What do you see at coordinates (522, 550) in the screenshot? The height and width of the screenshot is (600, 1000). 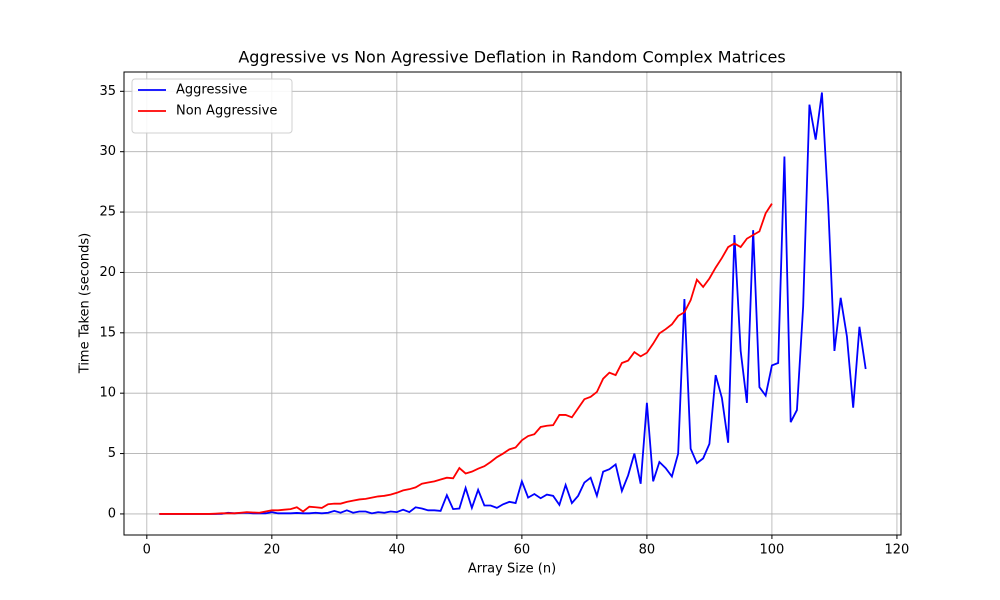 I see `x-tick-label: 60` at bounding box center [522, 550].